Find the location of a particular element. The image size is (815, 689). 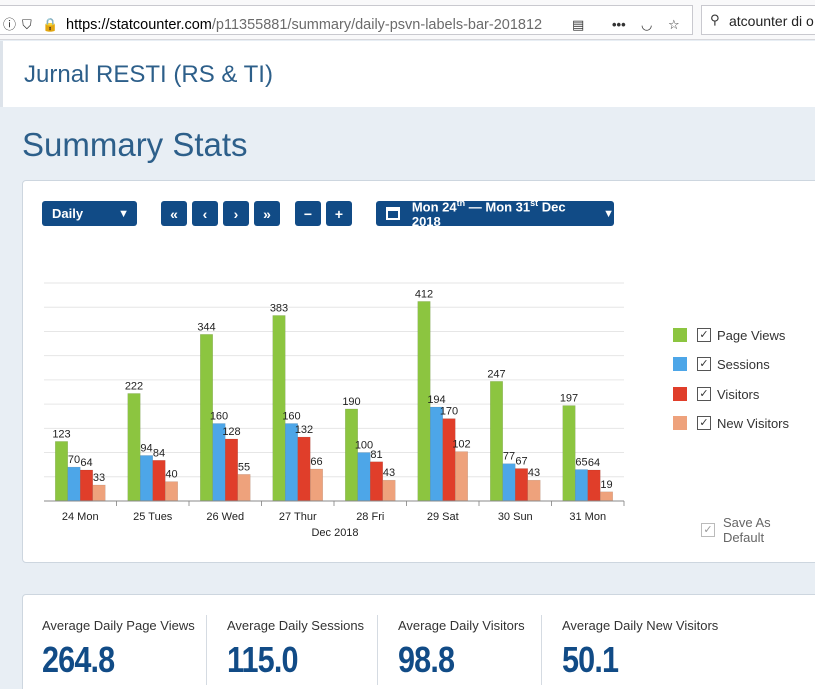

data-label: 55 is located at coordinates (244, 467).